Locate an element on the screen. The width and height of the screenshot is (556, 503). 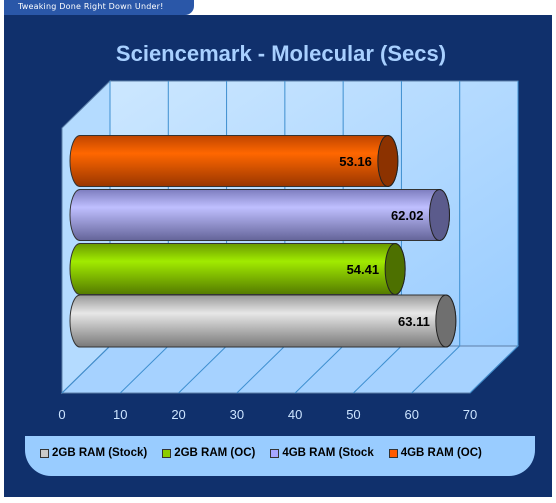
legend-item: 2GB RAM (Stock) is located at coordinates (93, 453).